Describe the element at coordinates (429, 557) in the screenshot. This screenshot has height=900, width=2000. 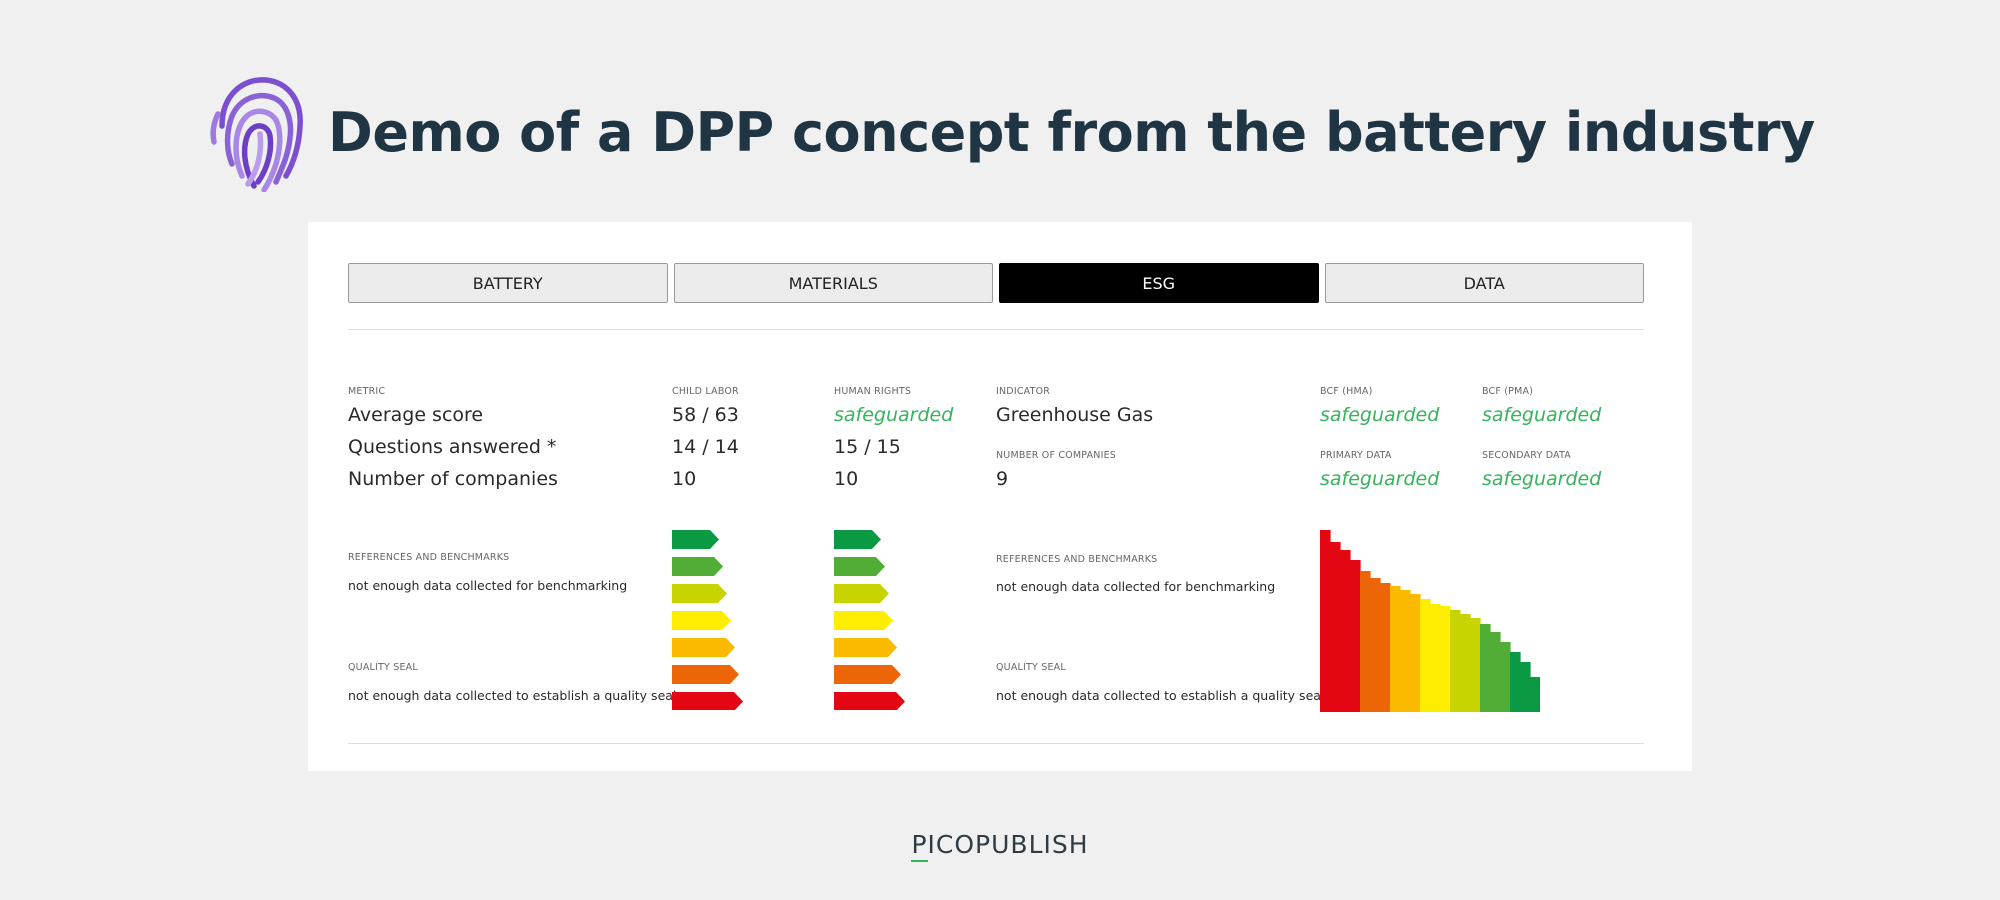
I see `left-references-label: REFERENCES AND BENCHMARKS` at that location.